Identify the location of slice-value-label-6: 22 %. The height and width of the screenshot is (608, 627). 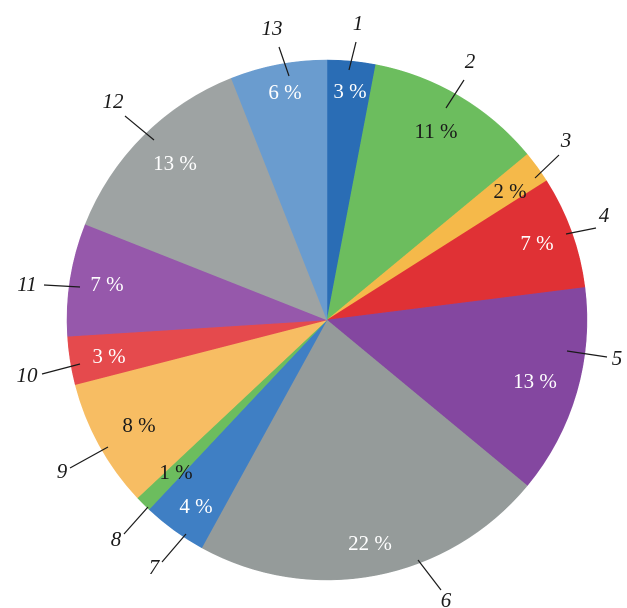
(370, 543).